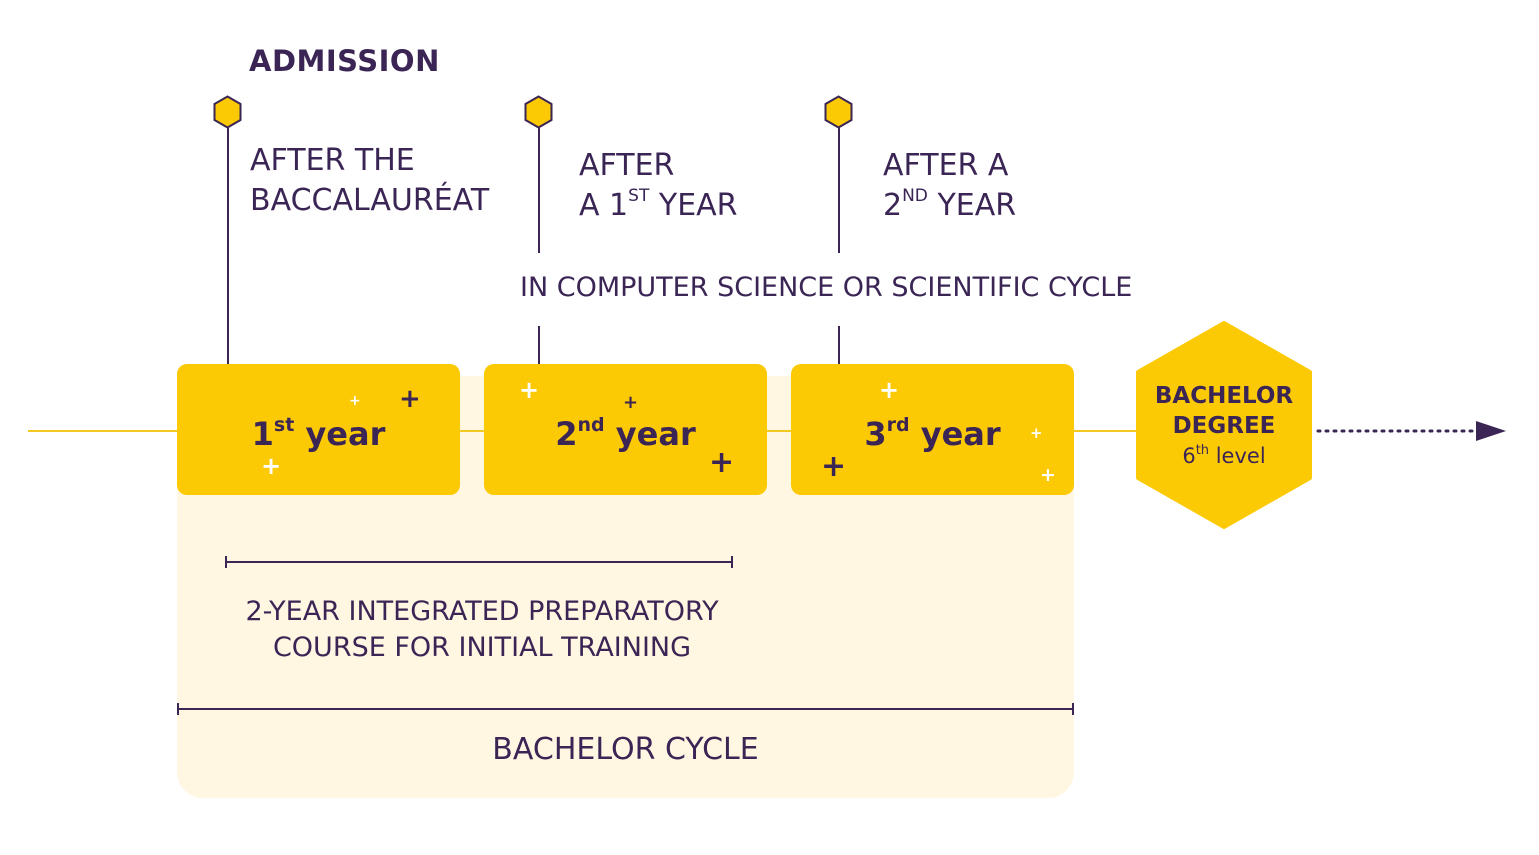  I want to click on year-box-3: 3rd year + + + +, so click(932, 429).